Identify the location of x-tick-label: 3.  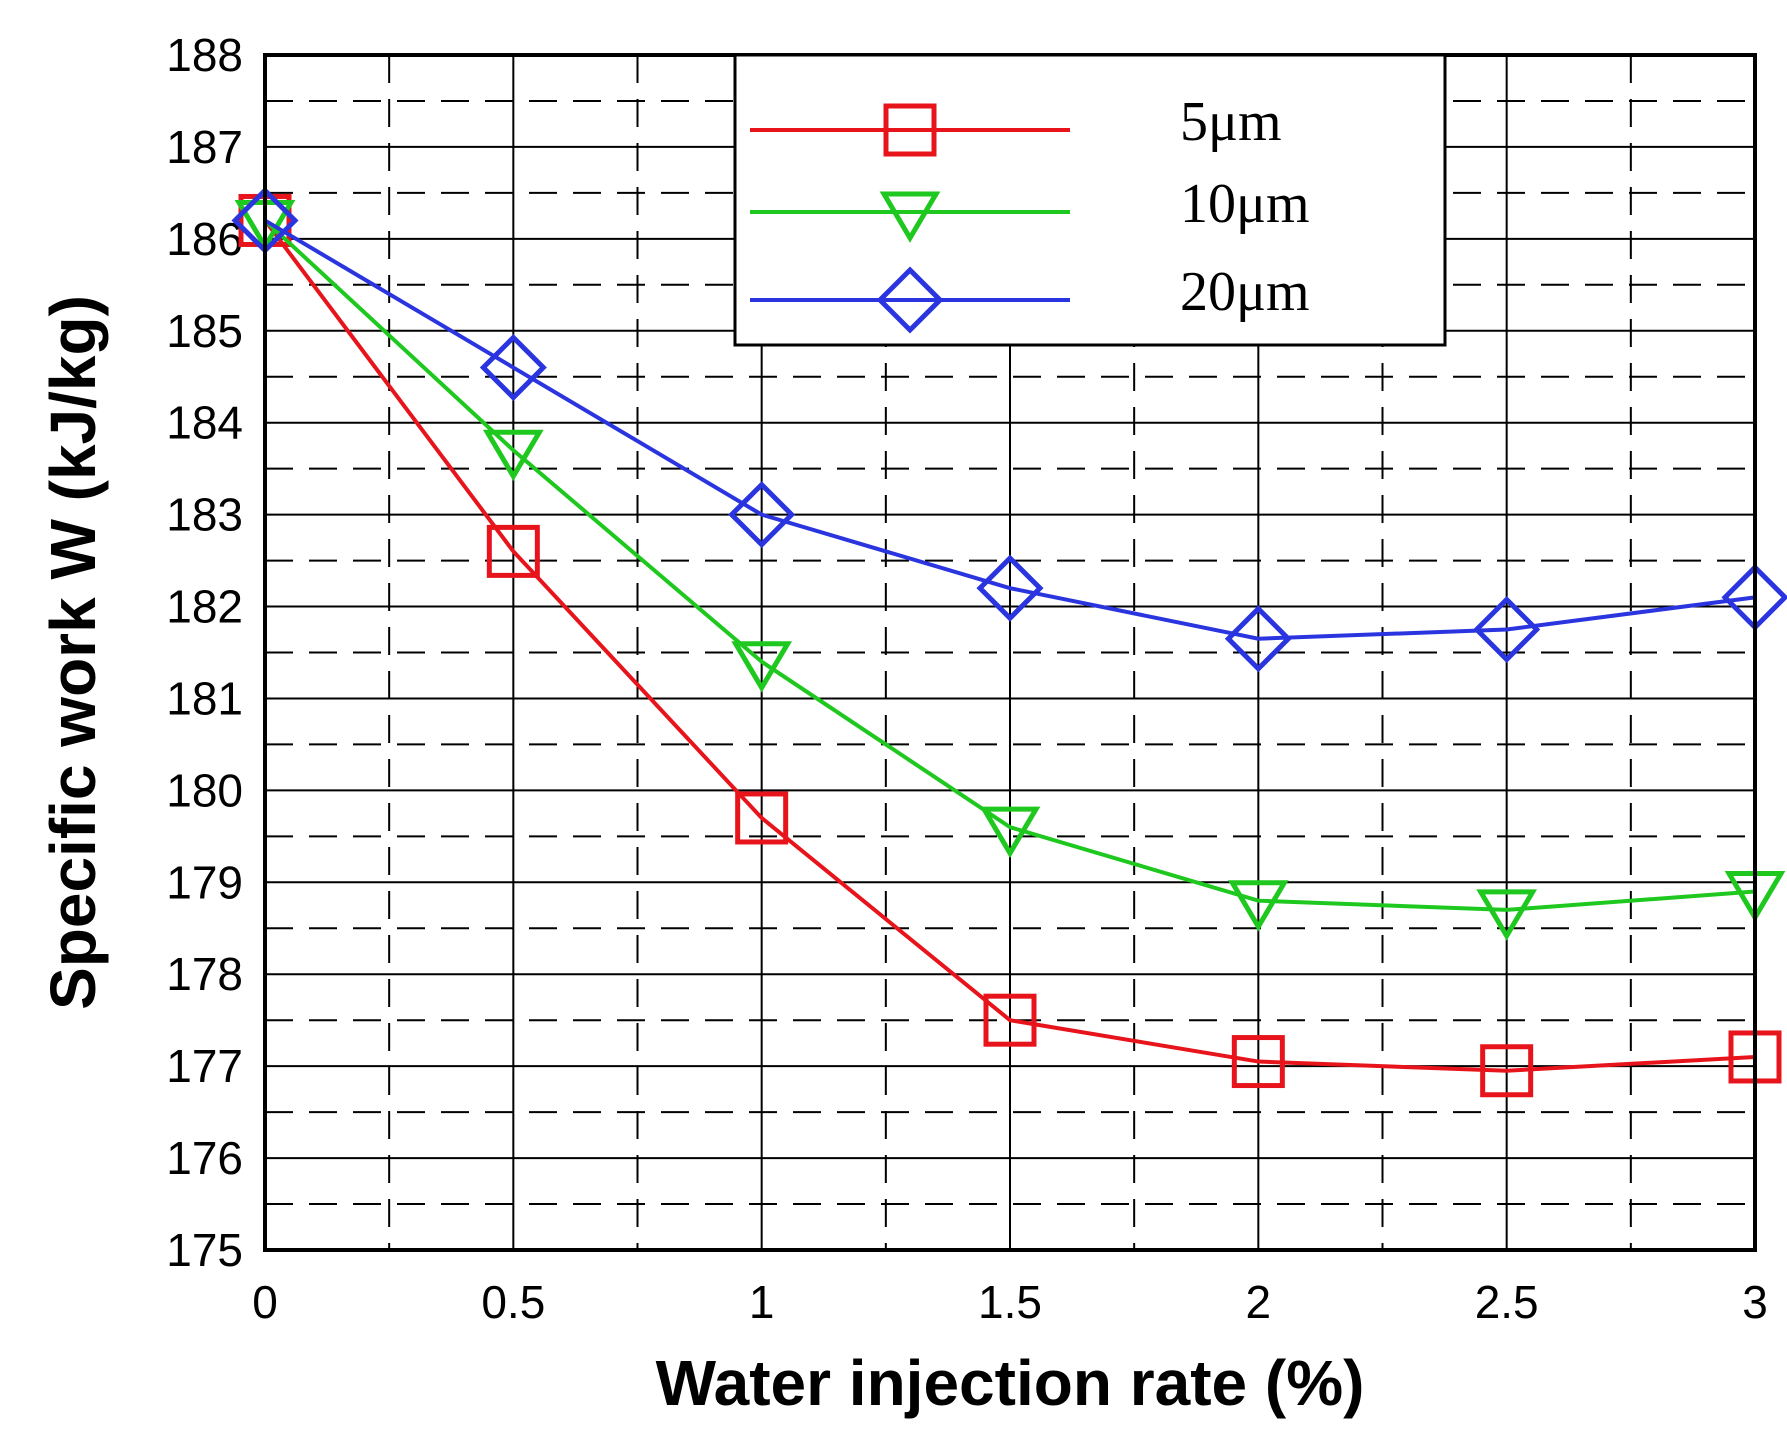
(1755, 1302).